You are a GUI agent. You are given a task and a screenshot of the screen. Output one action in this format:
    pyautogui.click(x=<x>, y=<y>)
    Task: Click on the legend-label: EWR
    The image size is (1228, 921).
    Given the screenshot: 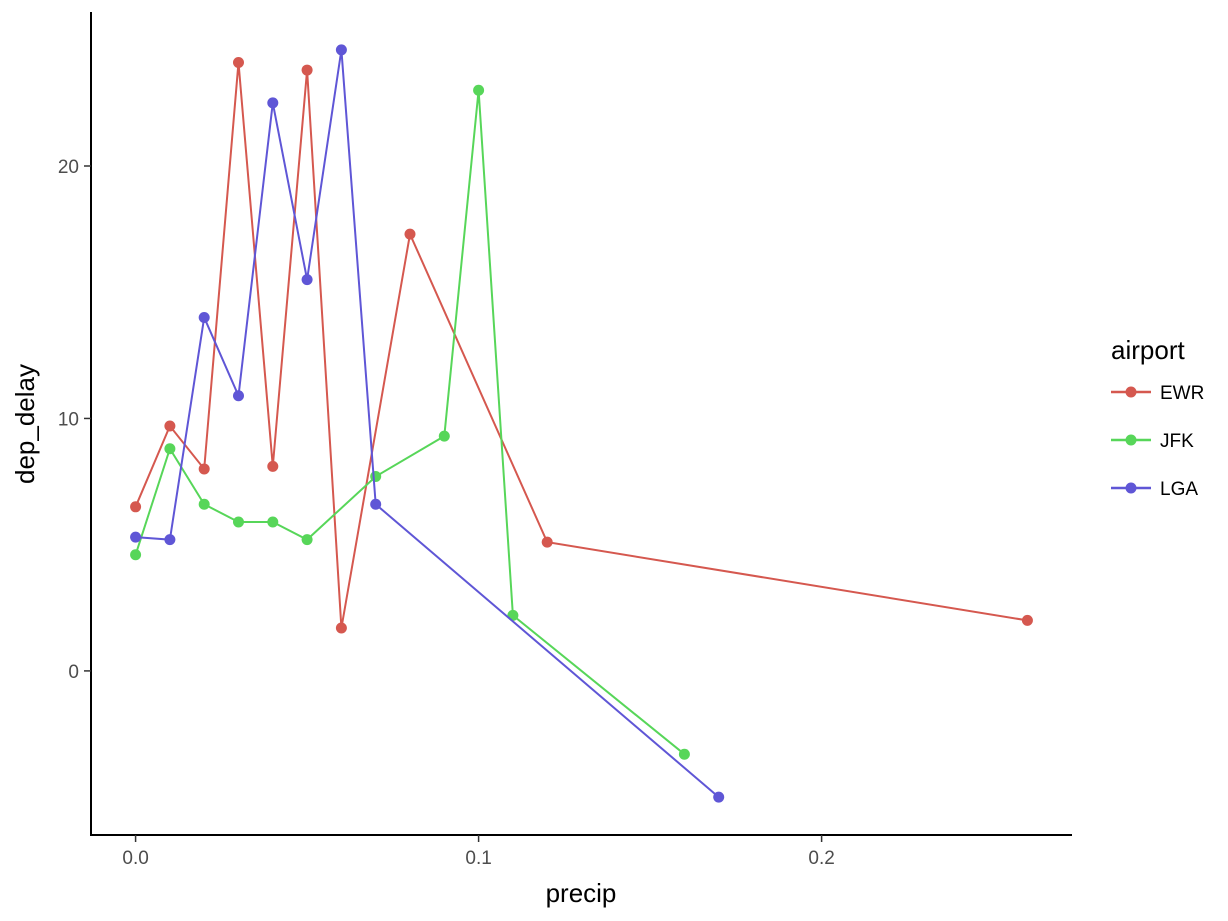 What is the action you would take?
    pyautogui.click(x=1182, y=393)
    